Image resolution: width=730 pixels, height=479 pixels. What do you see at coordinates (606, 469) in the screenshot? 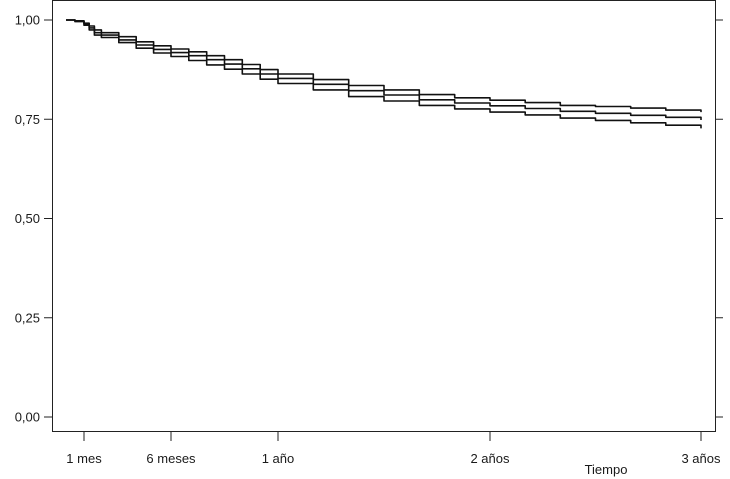
I see `x-axis-title: Tiempo` at bounding box center [606, 469].